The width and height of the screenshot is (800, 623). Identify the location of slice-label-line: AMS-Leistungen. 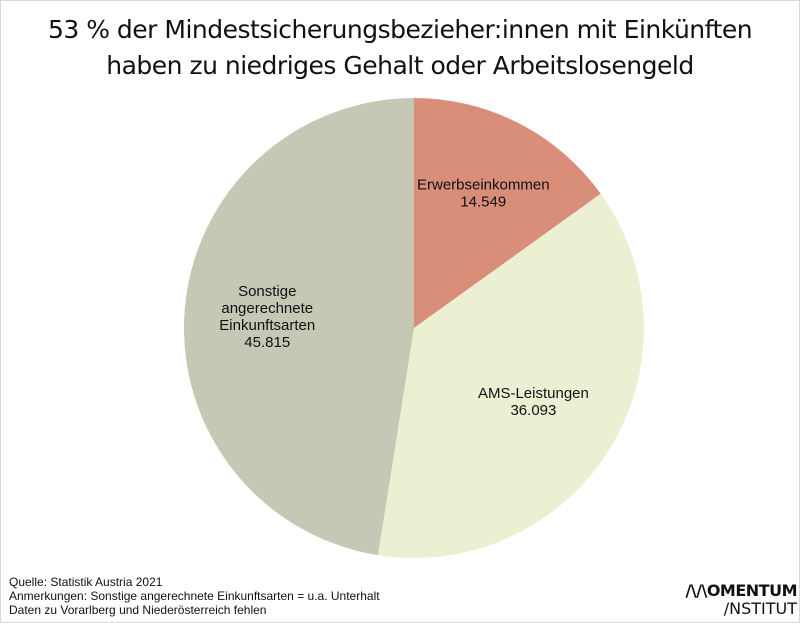
(533, 393).